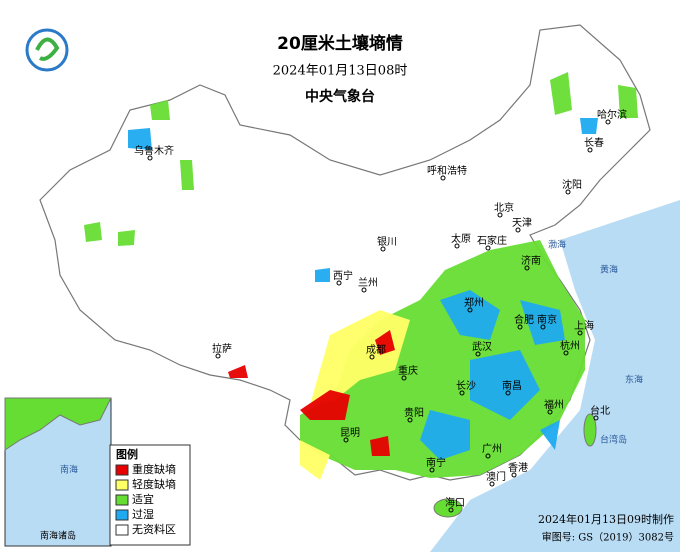 The image size is (680, 552). I want to click on city-label: 合肥, so click(524, 319).